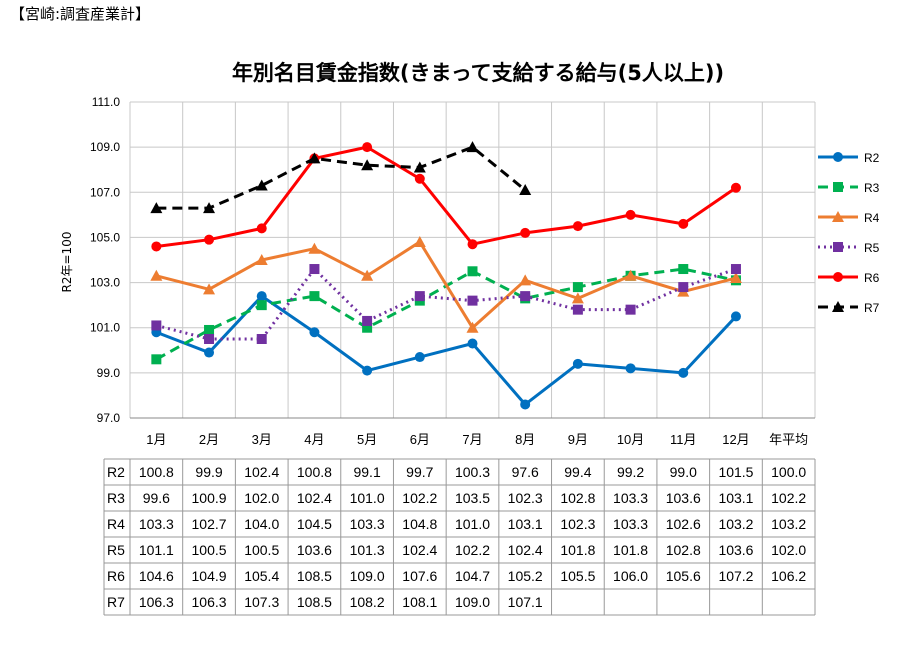 This screenshot has width=915, height=650. What do you see at coordinates (630, 576) in the screenshot?
I see `table-cell: 106.0` at bounding box center [630, 576].